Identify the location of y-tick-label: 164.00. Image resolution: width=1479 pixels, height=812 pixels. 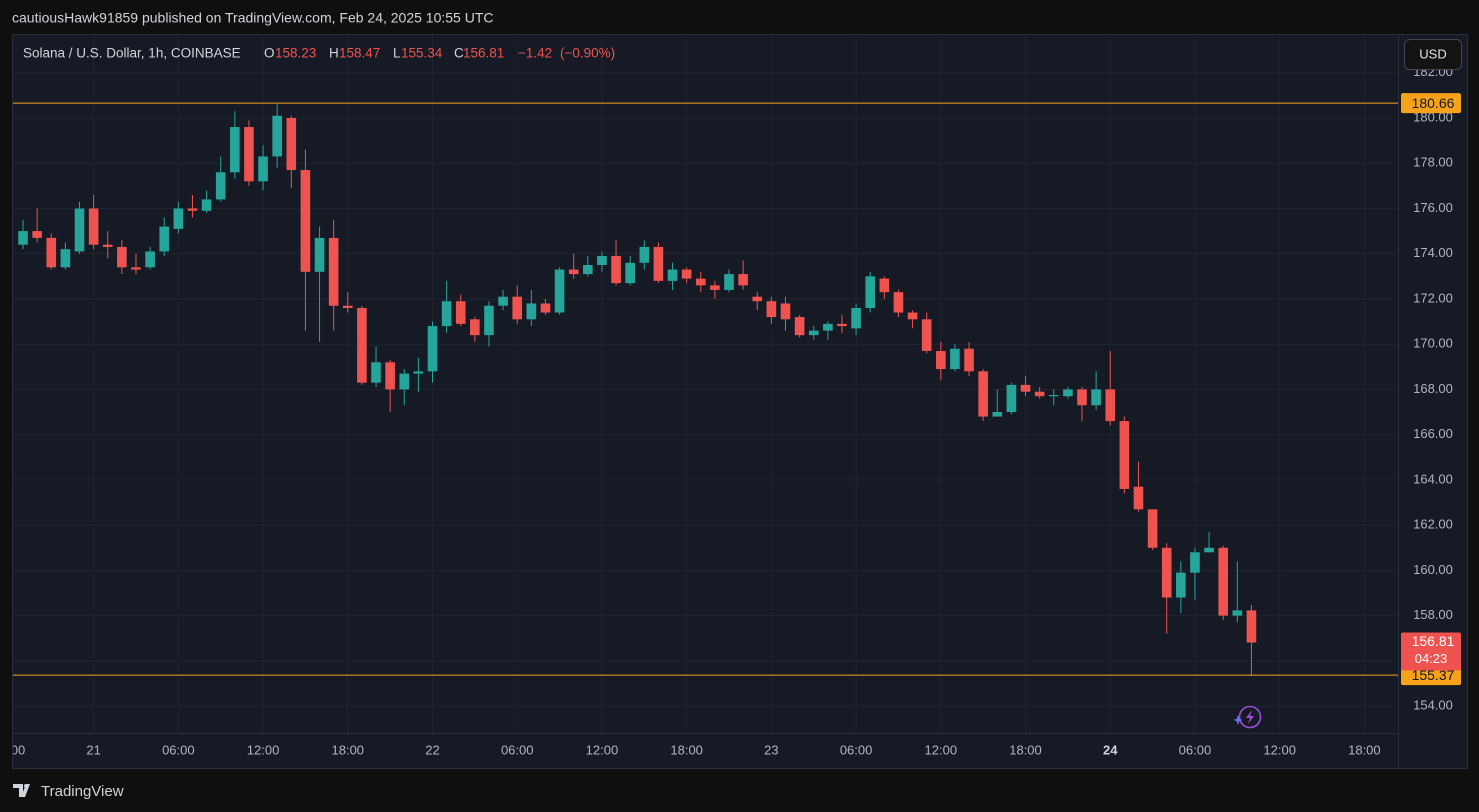
(1433, 478).